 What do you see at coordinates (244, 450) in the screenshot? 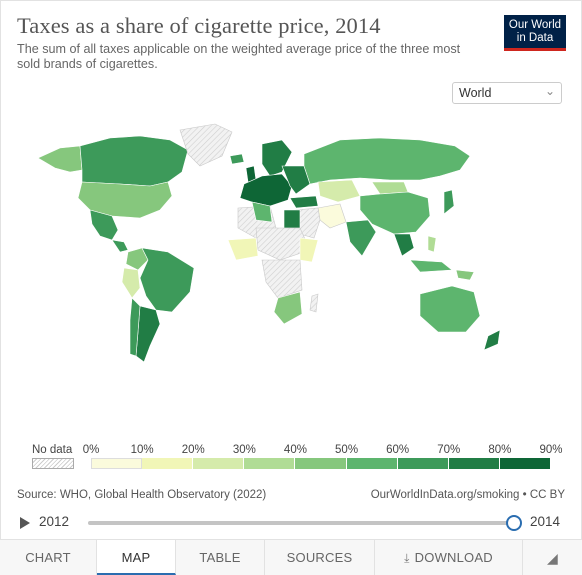
I see `legend-tick-label: 30%` at bounding box center [244, 450].